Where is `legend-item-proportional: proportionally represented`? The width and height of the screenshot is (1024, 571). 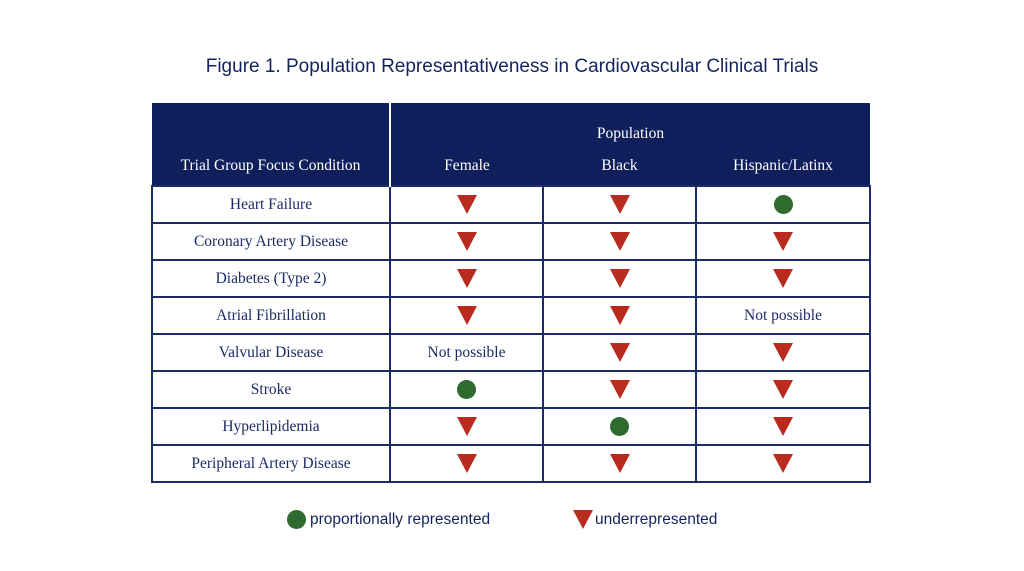 legend-item-proportional: proportionally represented is located at coordinates (388, 519).